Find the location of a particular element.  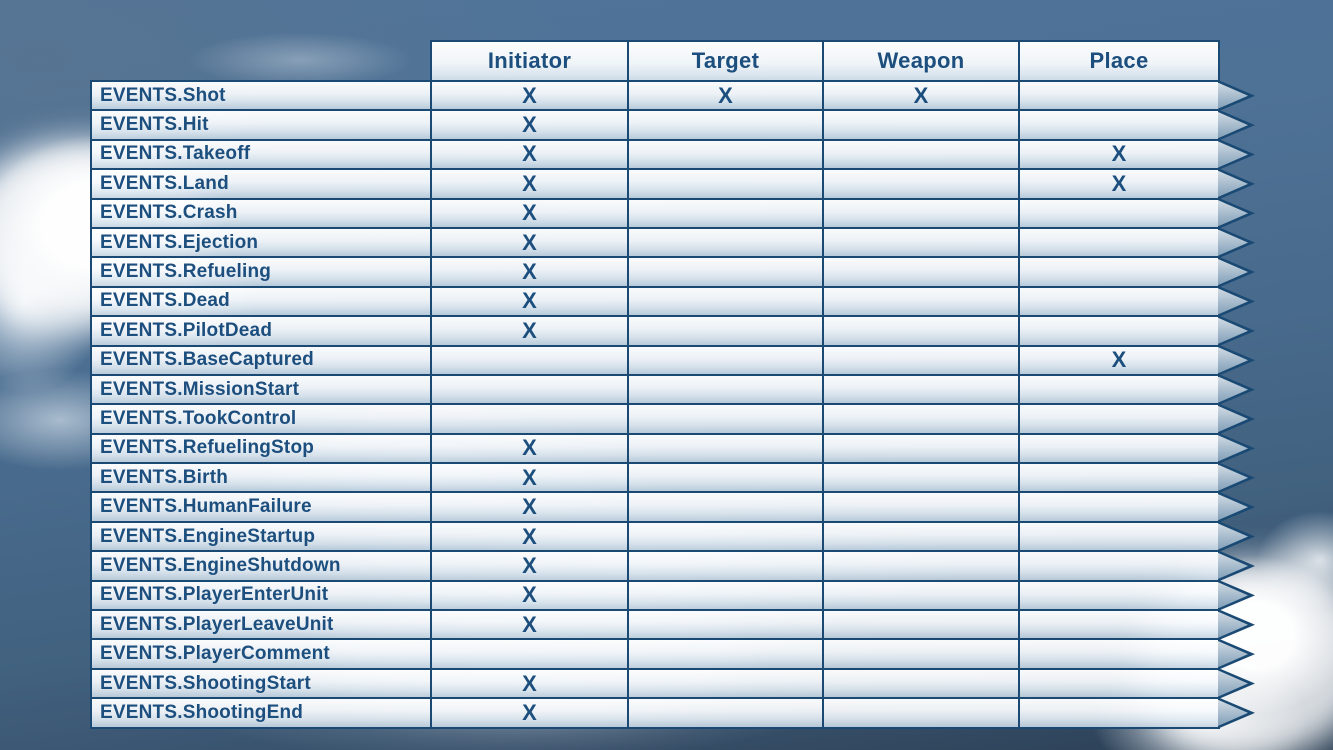

event-label-cell: EVENTS.Refueling is located at coordinates (261, 272).